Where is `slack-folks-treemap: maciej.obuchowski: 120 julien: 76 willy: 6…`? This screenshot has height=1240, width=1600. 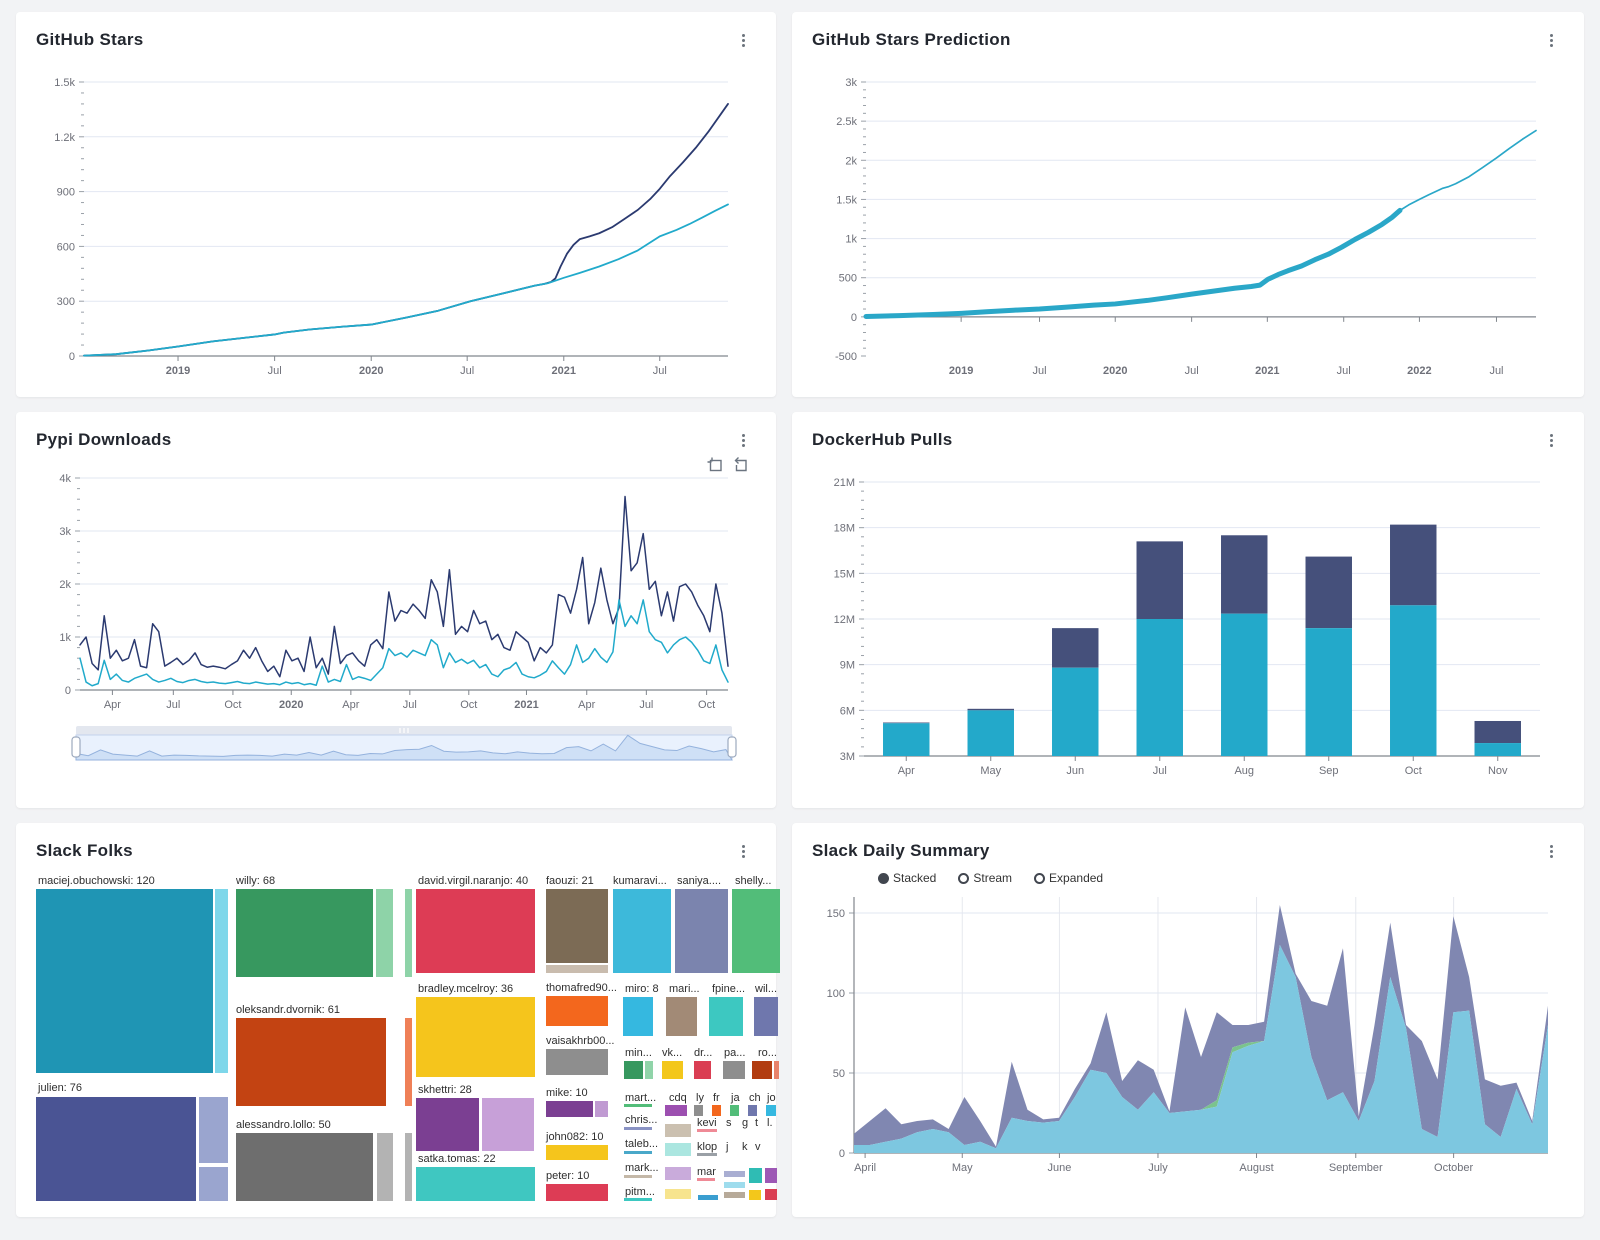
slack-folks-treemap: maciej.obuchowski: 120 julien: 76 willy: 6… is located at coordinates (408, 1036).